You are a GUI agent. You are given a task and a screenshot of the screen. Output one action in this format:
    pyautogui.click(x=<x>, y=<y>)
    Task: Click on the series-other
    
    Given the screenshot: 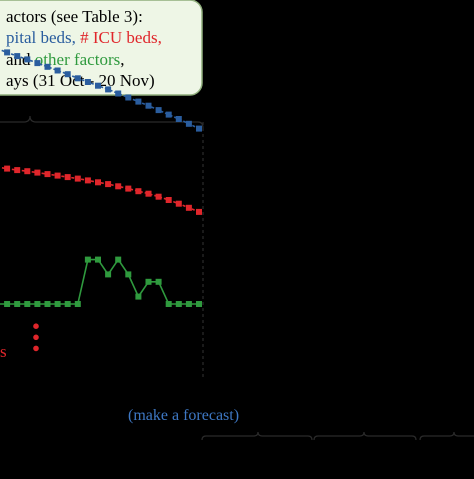 What is the action you would take?
    pyautogui.click(x=101, y=281)
    